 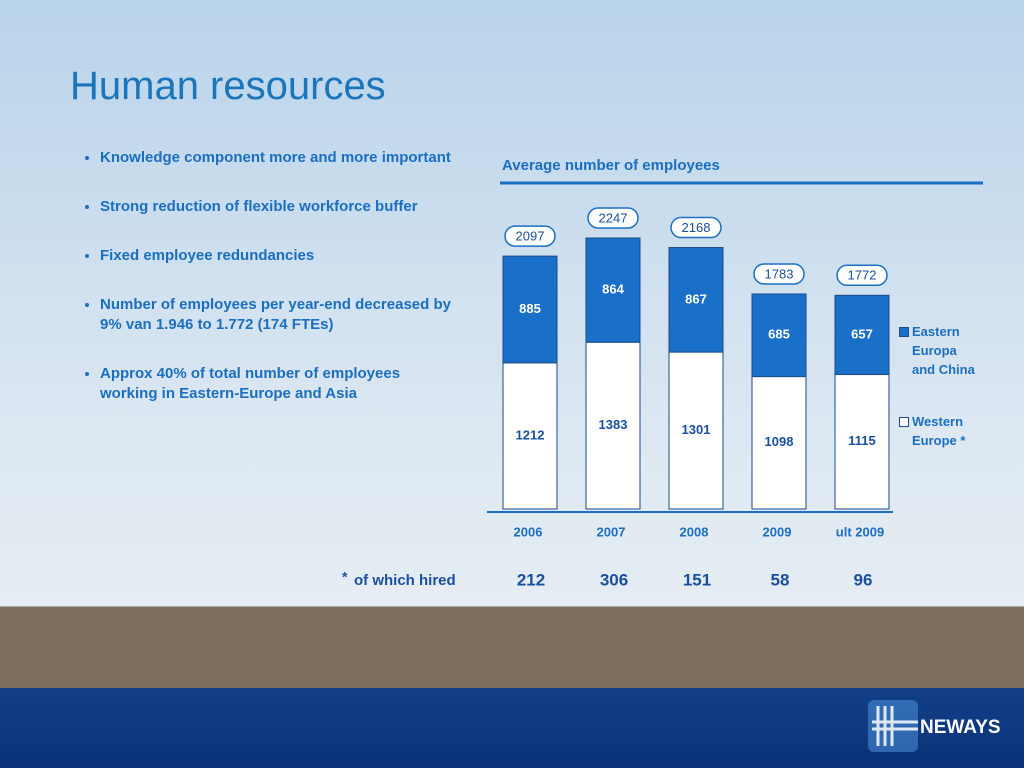 I want to click on logo: NEWAYS, so click(x=934, y=726).